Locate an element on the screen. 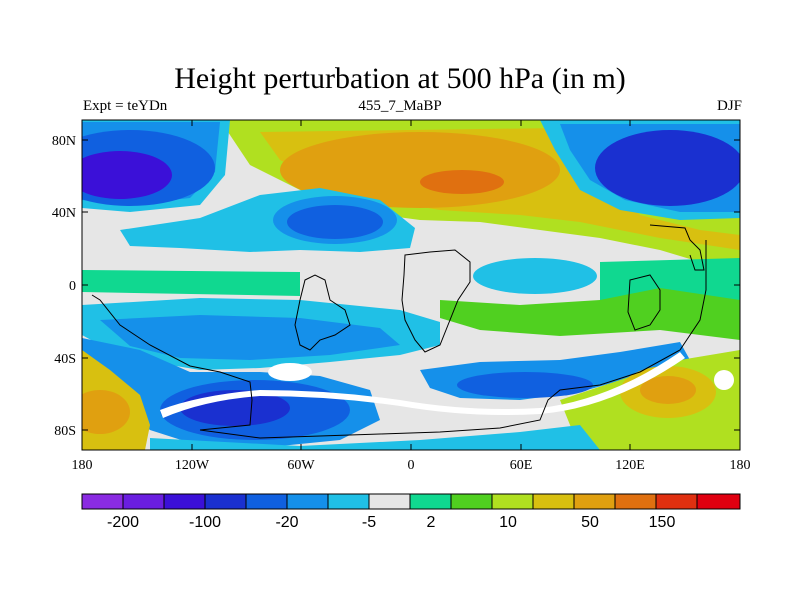 The height and width of the screenshot is (600, 800). coastline-australia is located at coordinates (644, 302).